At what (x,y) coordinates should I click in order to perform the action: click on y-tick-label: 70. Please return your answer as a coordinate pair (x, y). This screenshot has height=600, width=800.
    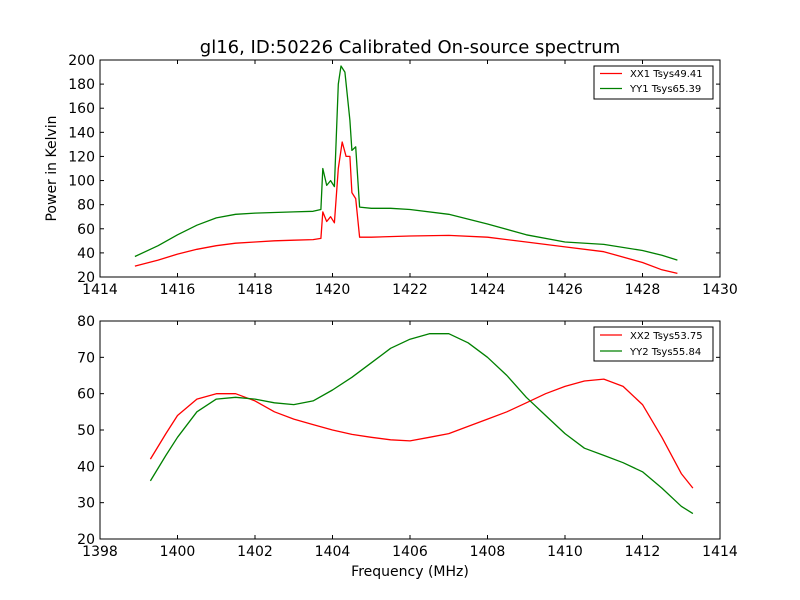
    Looking at the image, I should click on (86, 358).